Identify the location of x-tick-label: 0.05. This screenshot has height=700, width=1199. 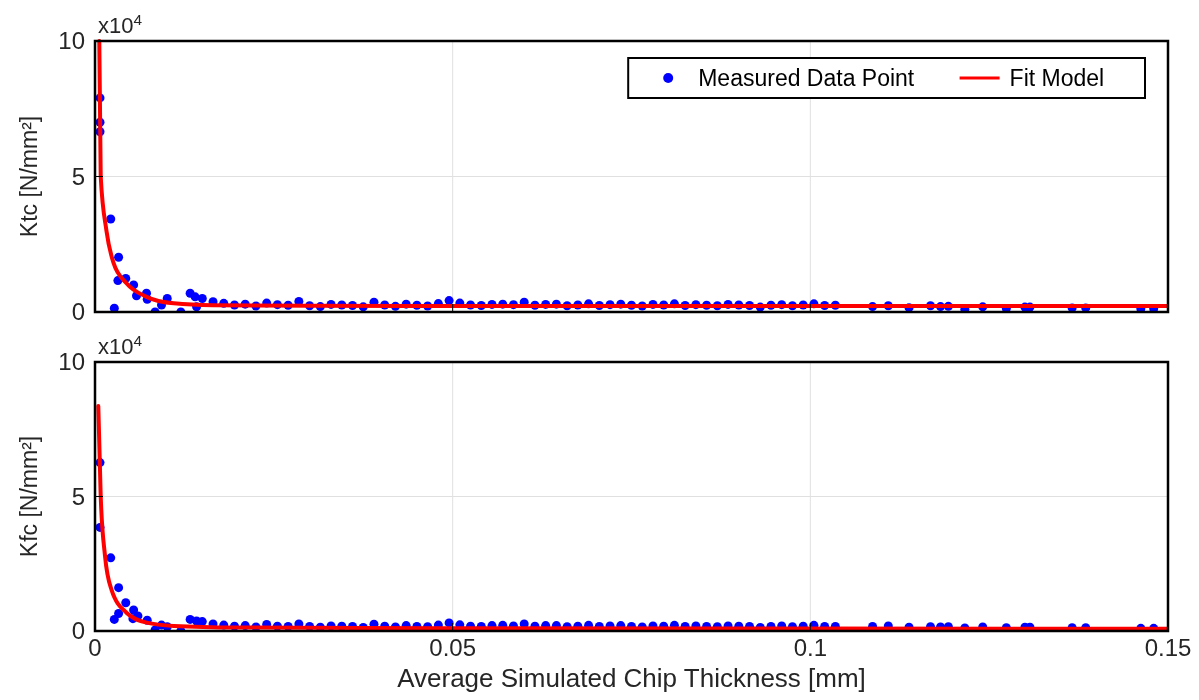
(453, 647).